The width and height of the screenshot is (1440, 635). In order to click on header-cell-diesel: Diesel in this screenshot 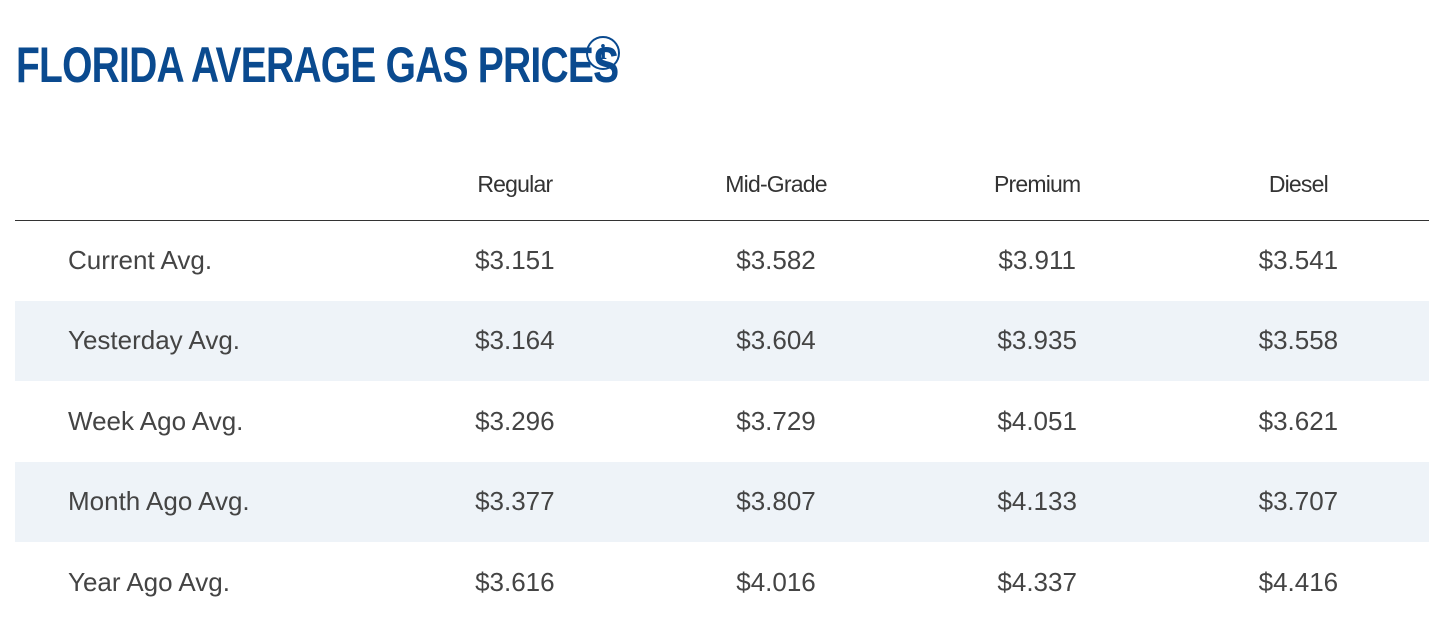, I will do `click(1298, 185)`.